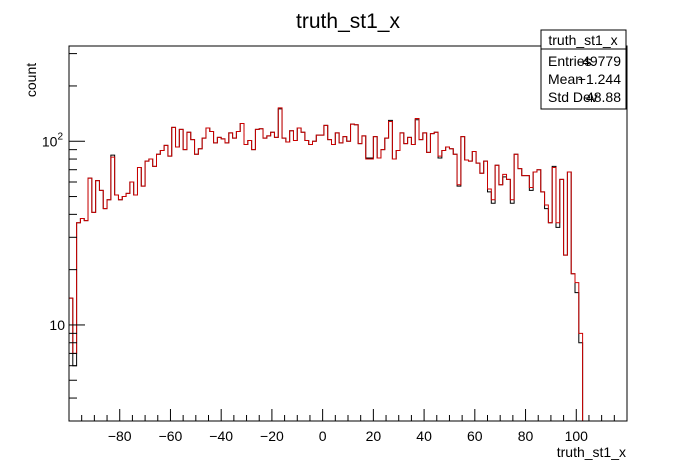  Describe the element at coordinates (577, 436) in the screenshot. I see `x-tick-label: 100` at that location.